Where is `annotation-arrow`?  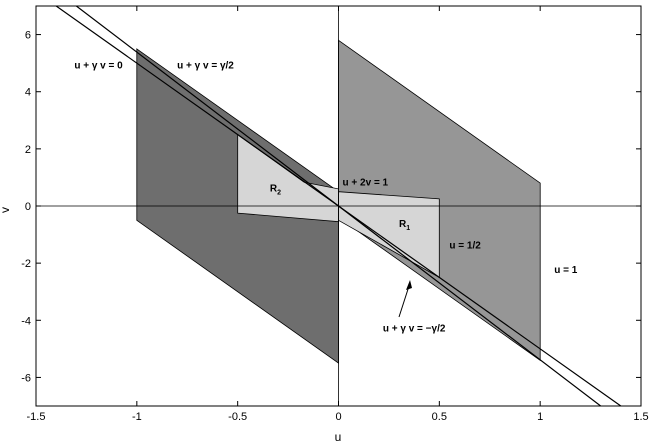 annotation-arrow is located at coordinates (405, 299).